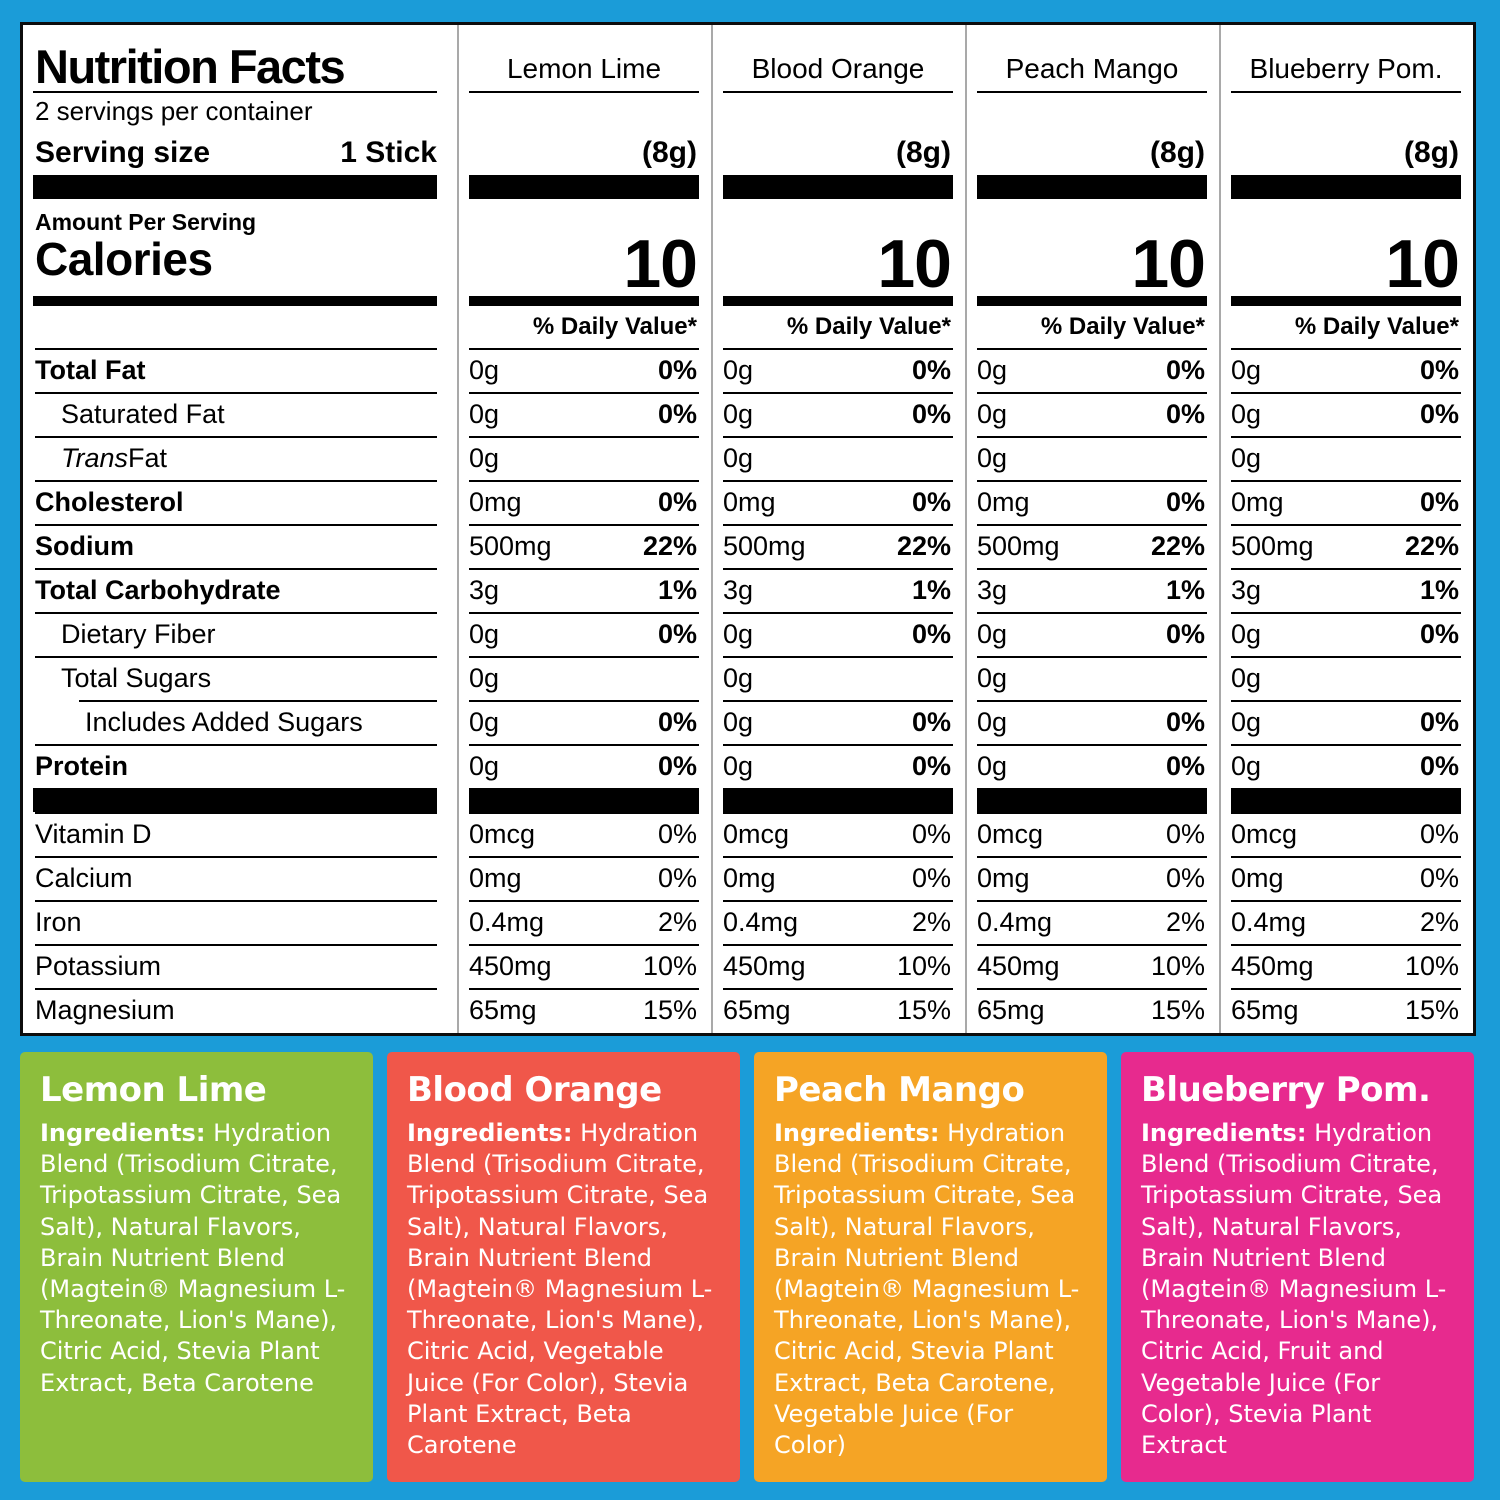 The width and height of the screenshot is (1500, 1500). I want to click on nutrient-value-calcium: 0mg 0%, so click(1093, 878).